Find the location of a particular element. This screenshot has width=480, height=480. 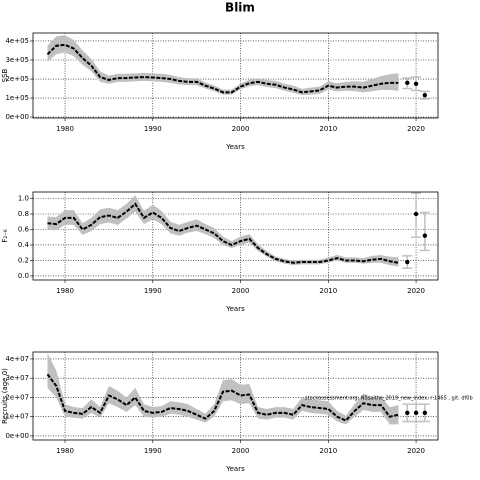

y-tick-label: 0.8 is located at coordinates (23, 214).